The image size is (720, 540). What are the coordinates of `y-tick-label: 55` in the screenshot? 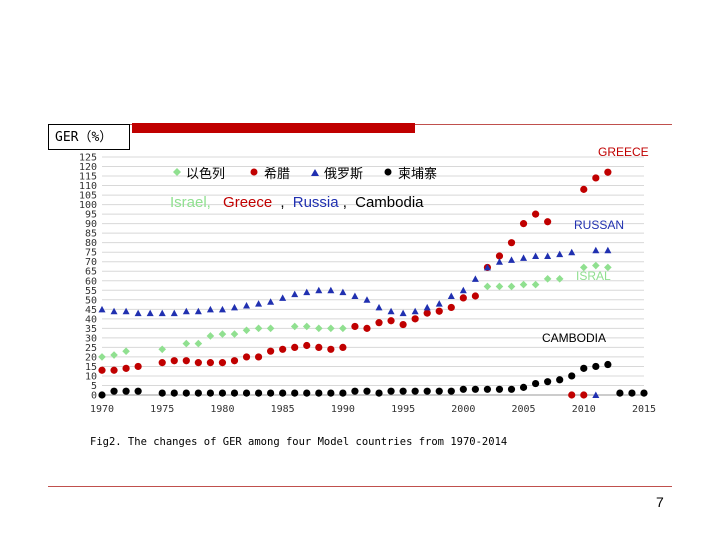 It's located at (91, 291).